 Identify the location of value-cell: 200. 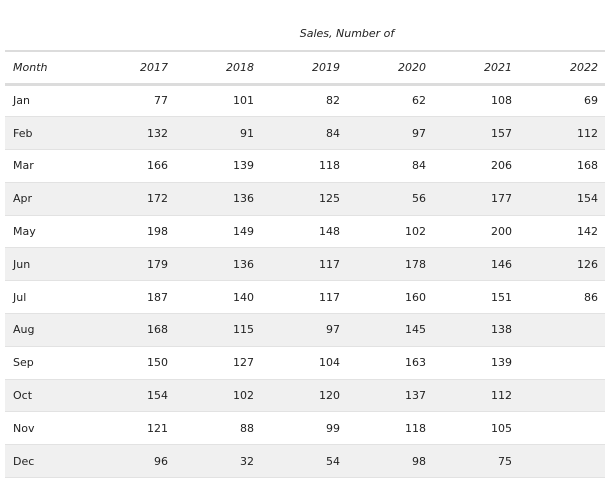
(476, 232).